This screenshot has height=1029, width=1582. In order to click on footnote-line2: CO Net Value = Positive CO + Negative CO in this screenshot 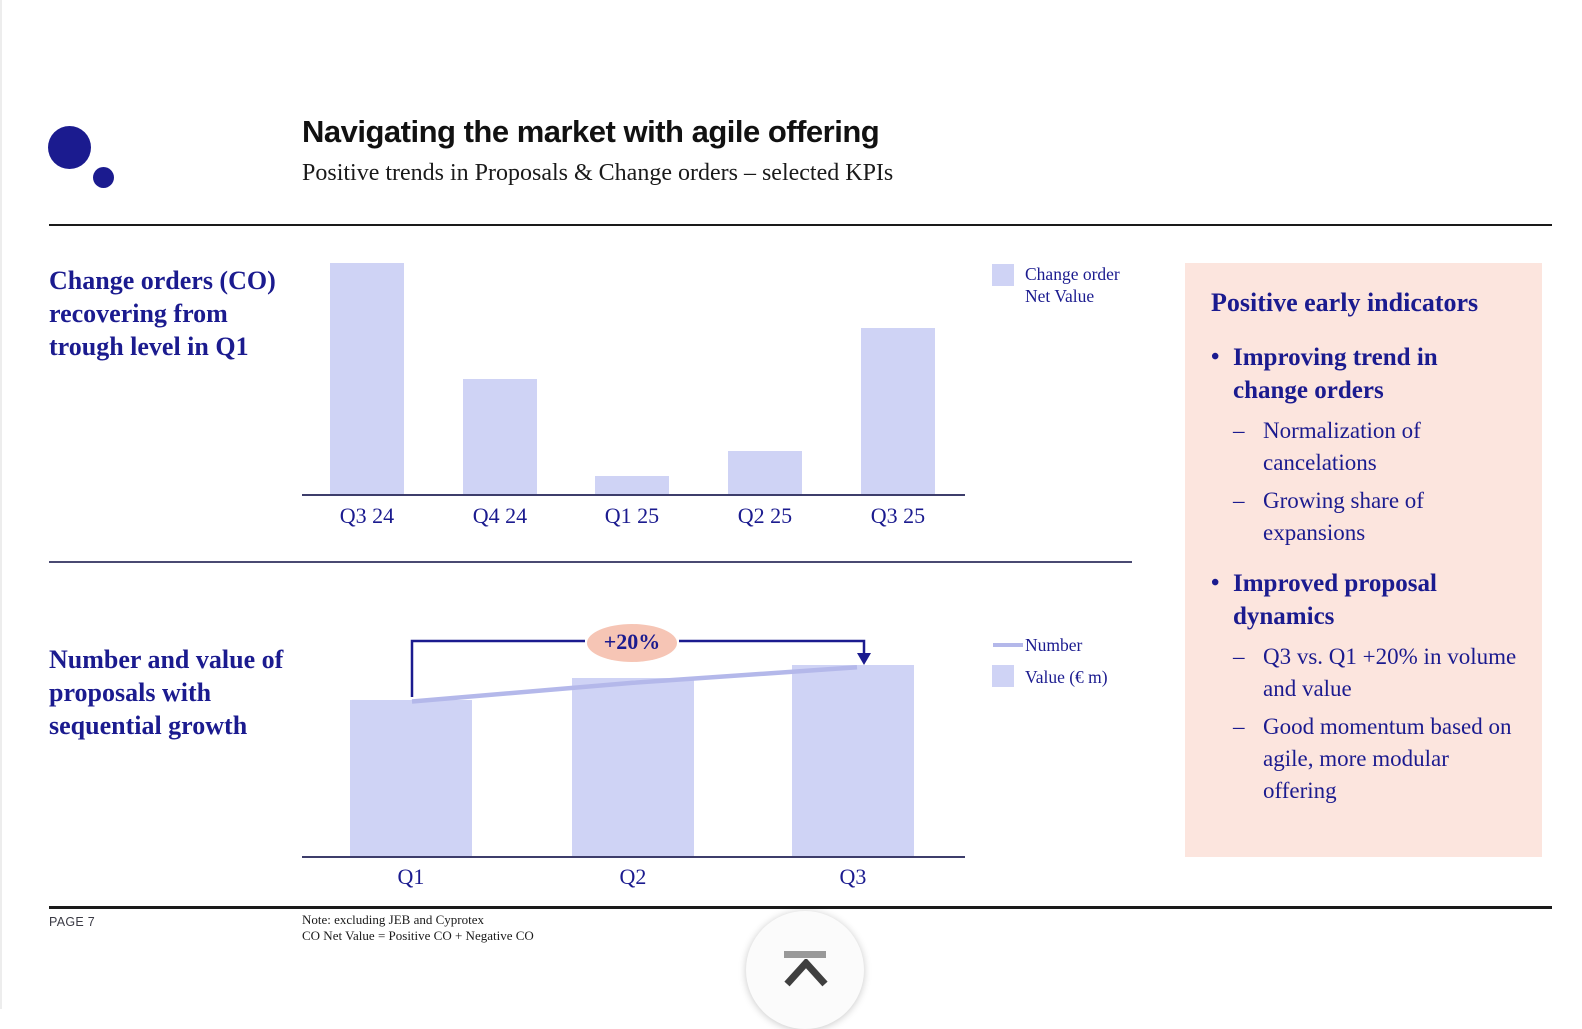, I will do `click(418, 936)`.